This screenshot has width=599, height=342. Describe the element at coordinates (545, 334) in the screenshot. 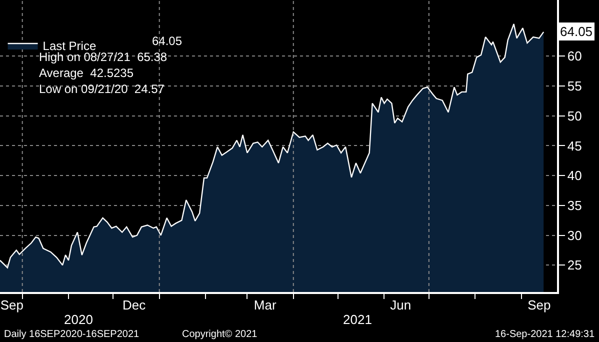

I see `text: 16-Sep-2021 12:49:31` at that location.